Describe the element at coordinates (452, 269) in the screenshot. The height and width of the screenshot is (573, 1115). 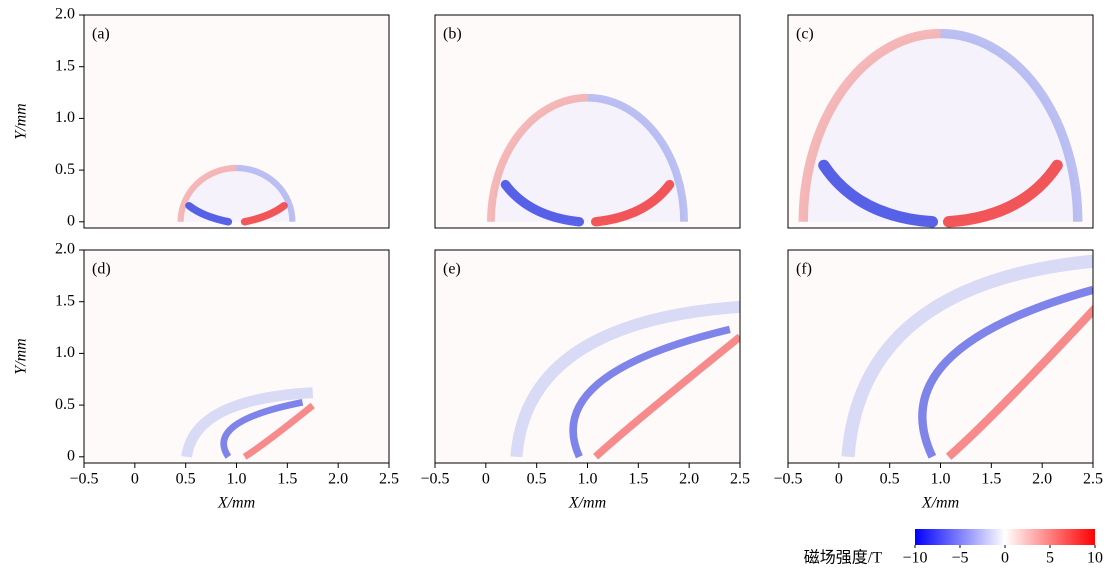
I see `panel-label: (e)` at that location.